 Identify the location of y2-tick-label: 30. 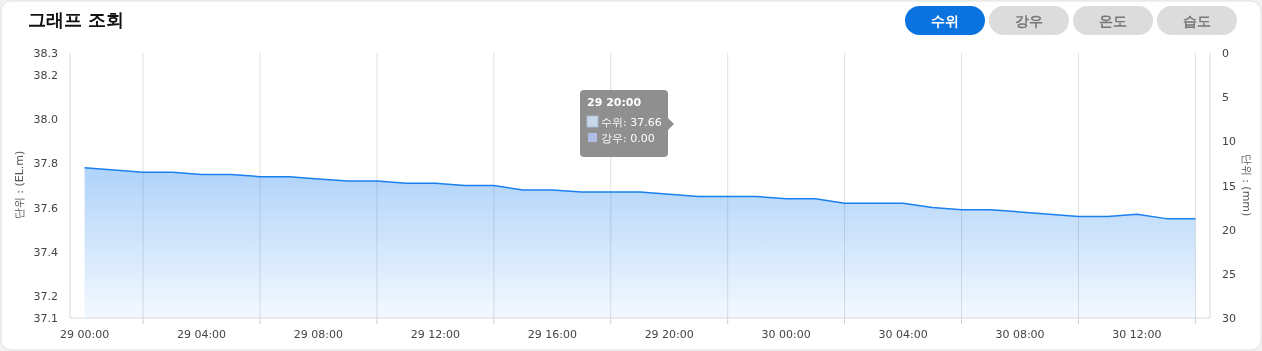
(1229, 318).